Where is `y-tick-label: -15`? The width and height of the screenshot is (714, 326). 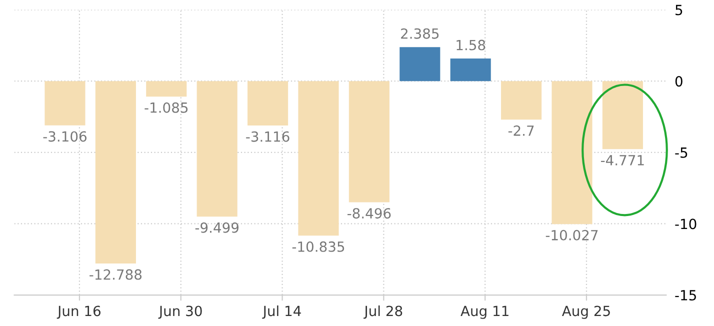
y-tick-label: -15 is located at coordinates (685, 295).